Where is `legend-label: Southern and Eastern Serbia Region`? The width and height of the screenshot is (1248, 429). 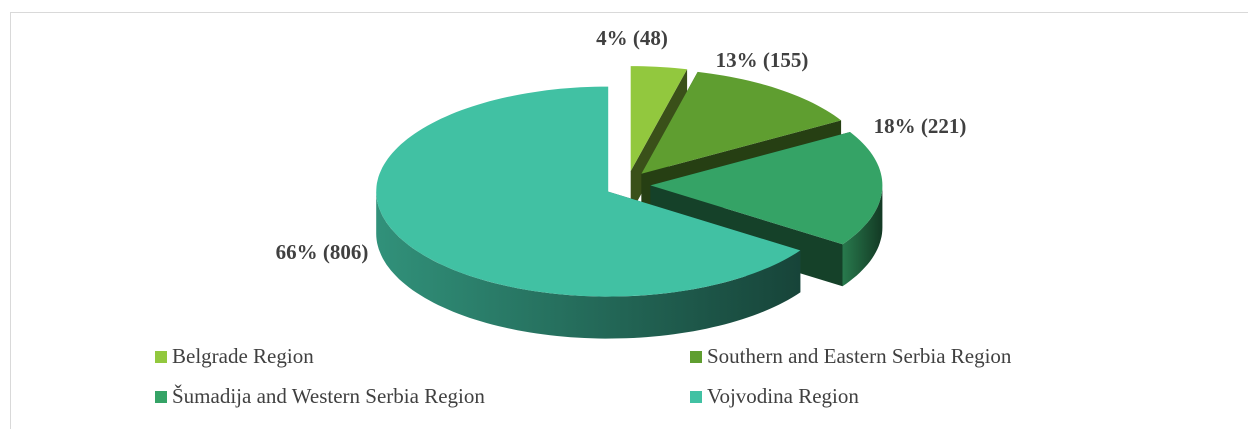
legend-label: Southern and Eastern Serbia Region is located at coordinates (859, 356).